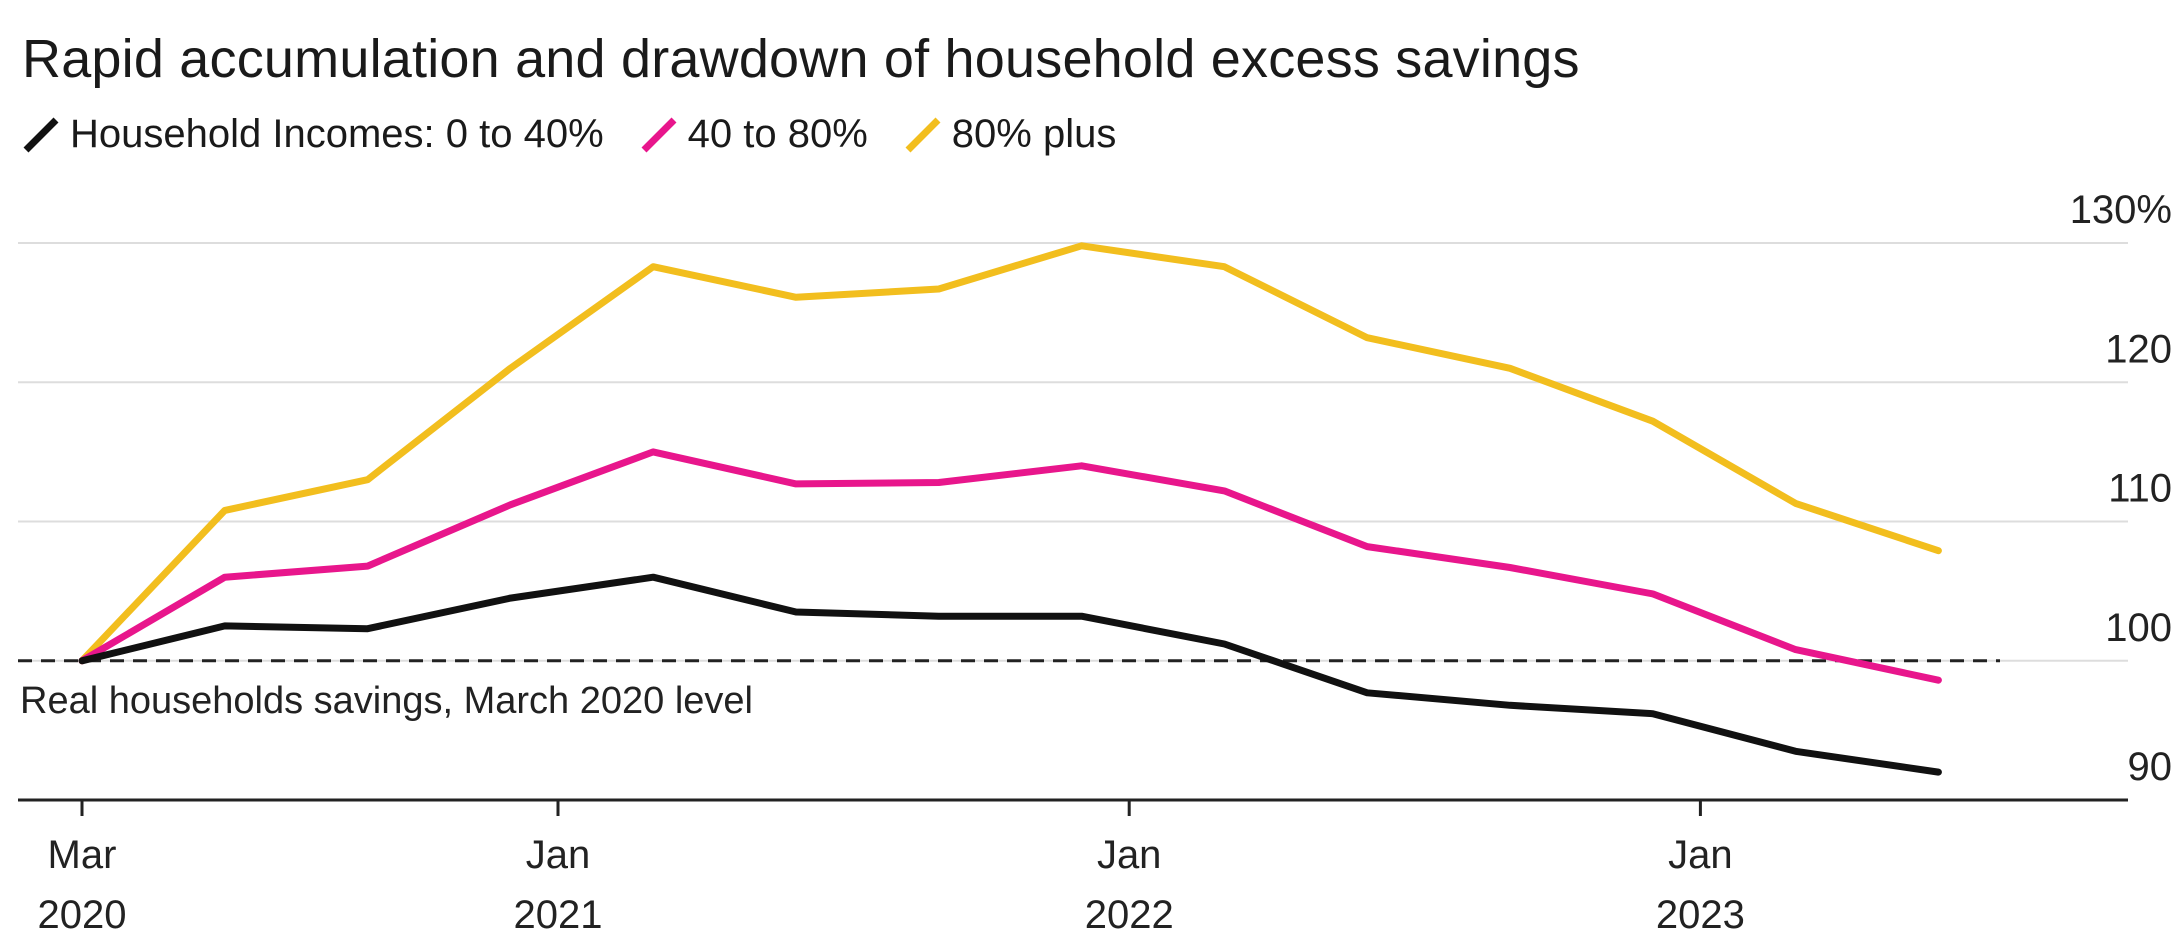 This screenshot has width=2183, height=940. I want to click on legend-item-middle-income: 40 to 80%, so click(754, 134).